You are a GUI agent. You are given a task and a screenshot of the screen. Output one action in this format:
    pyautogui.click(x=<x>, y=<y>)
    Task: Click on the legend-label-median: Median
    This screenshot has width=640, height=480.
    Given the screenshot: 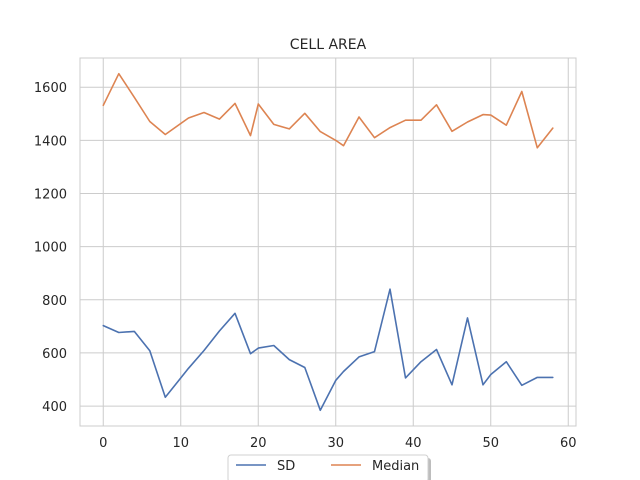 What is the action you would take?
    pyautogui.click(x=395, y=466)
    